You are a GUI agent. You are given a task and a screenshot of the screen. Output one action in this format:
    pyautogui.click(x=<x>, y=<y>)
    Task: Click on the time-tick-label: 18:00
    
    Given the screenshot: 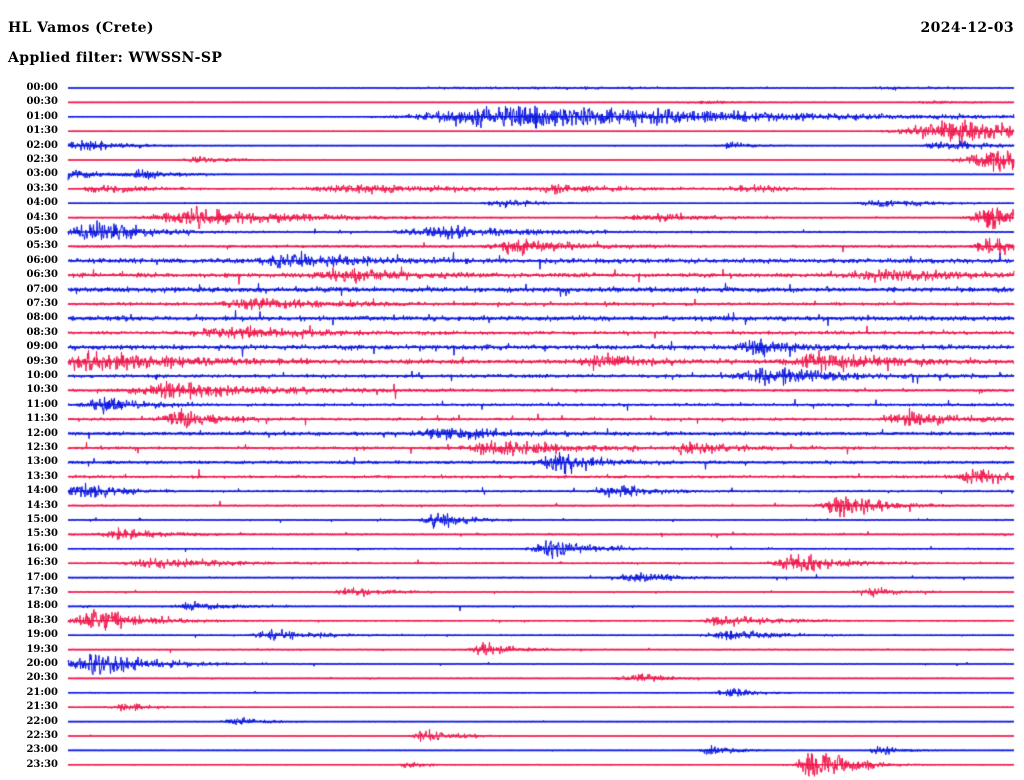 What is the action you would take?
    pyautogui.click(x=42, y=606)
    